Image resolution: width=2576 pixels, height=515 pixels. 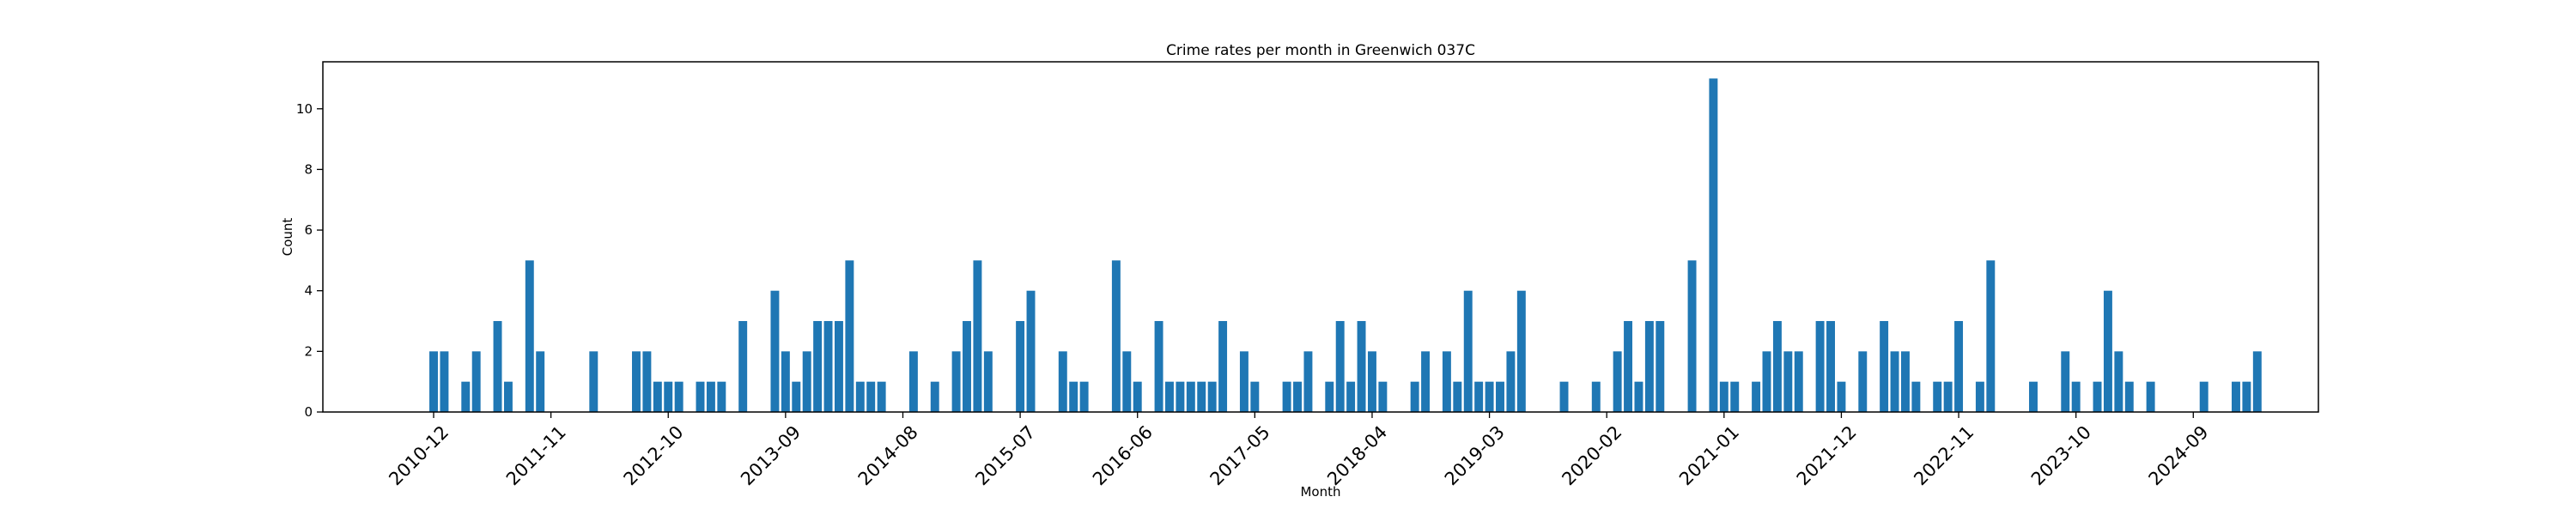 What do you see at coordinates (308, 412) in the screenshot?
I see `y-tick-label: 0` at bounding box center [308, 412].